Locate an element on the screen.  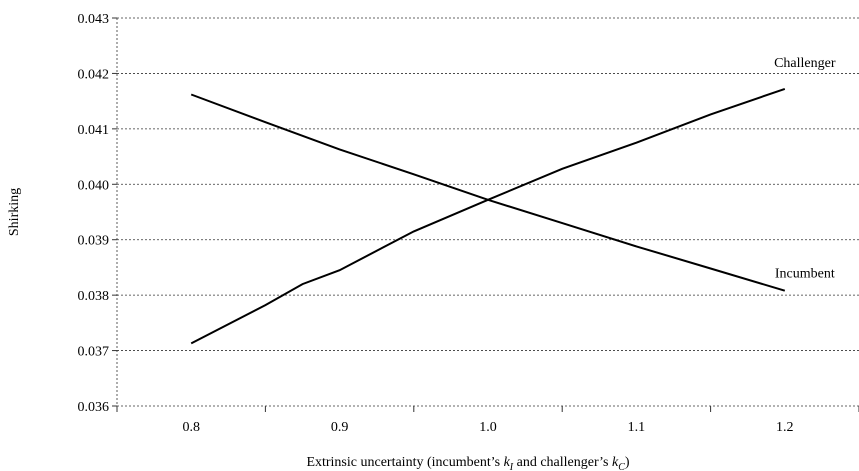
incumbent-series-label: Incumbent is located at coordinates (805, 274).